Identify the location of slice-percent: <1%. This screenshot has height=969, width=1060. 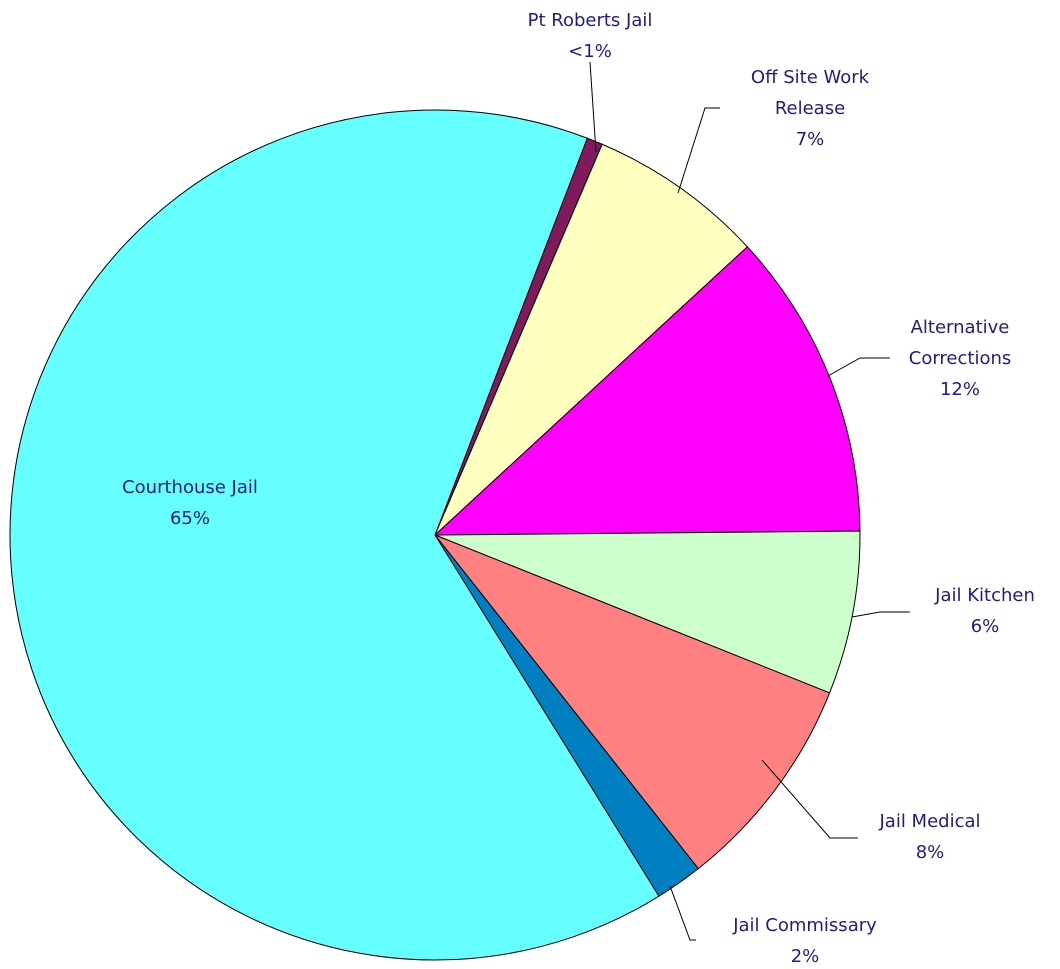
(590, 51).